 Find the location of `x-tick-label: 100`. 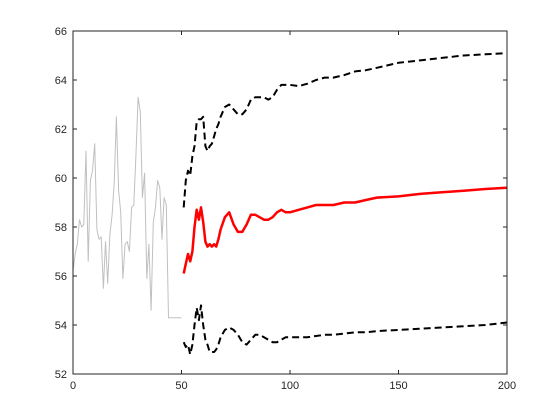

x-tick-label: 100 is located at coordinates (290, 386).